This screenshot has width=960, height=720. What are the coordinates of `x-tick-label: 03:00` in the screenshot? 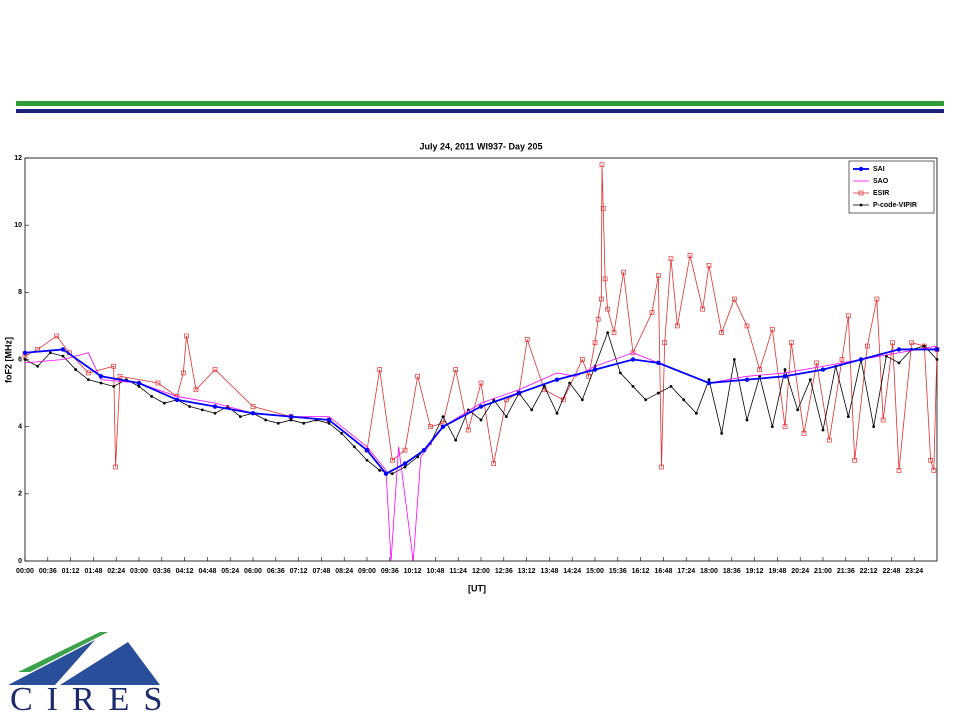 It's located at (139, 571).